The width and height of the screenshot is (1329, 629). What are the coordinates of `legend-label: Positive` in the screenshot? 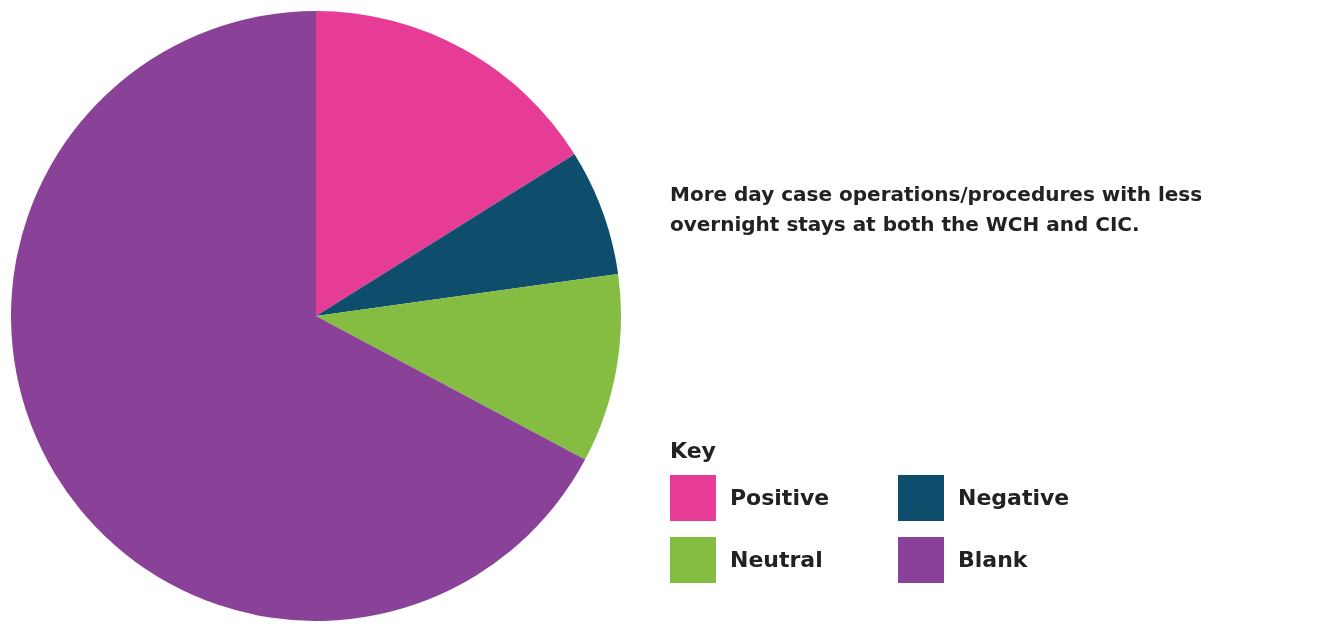 It's located at (780, 497).